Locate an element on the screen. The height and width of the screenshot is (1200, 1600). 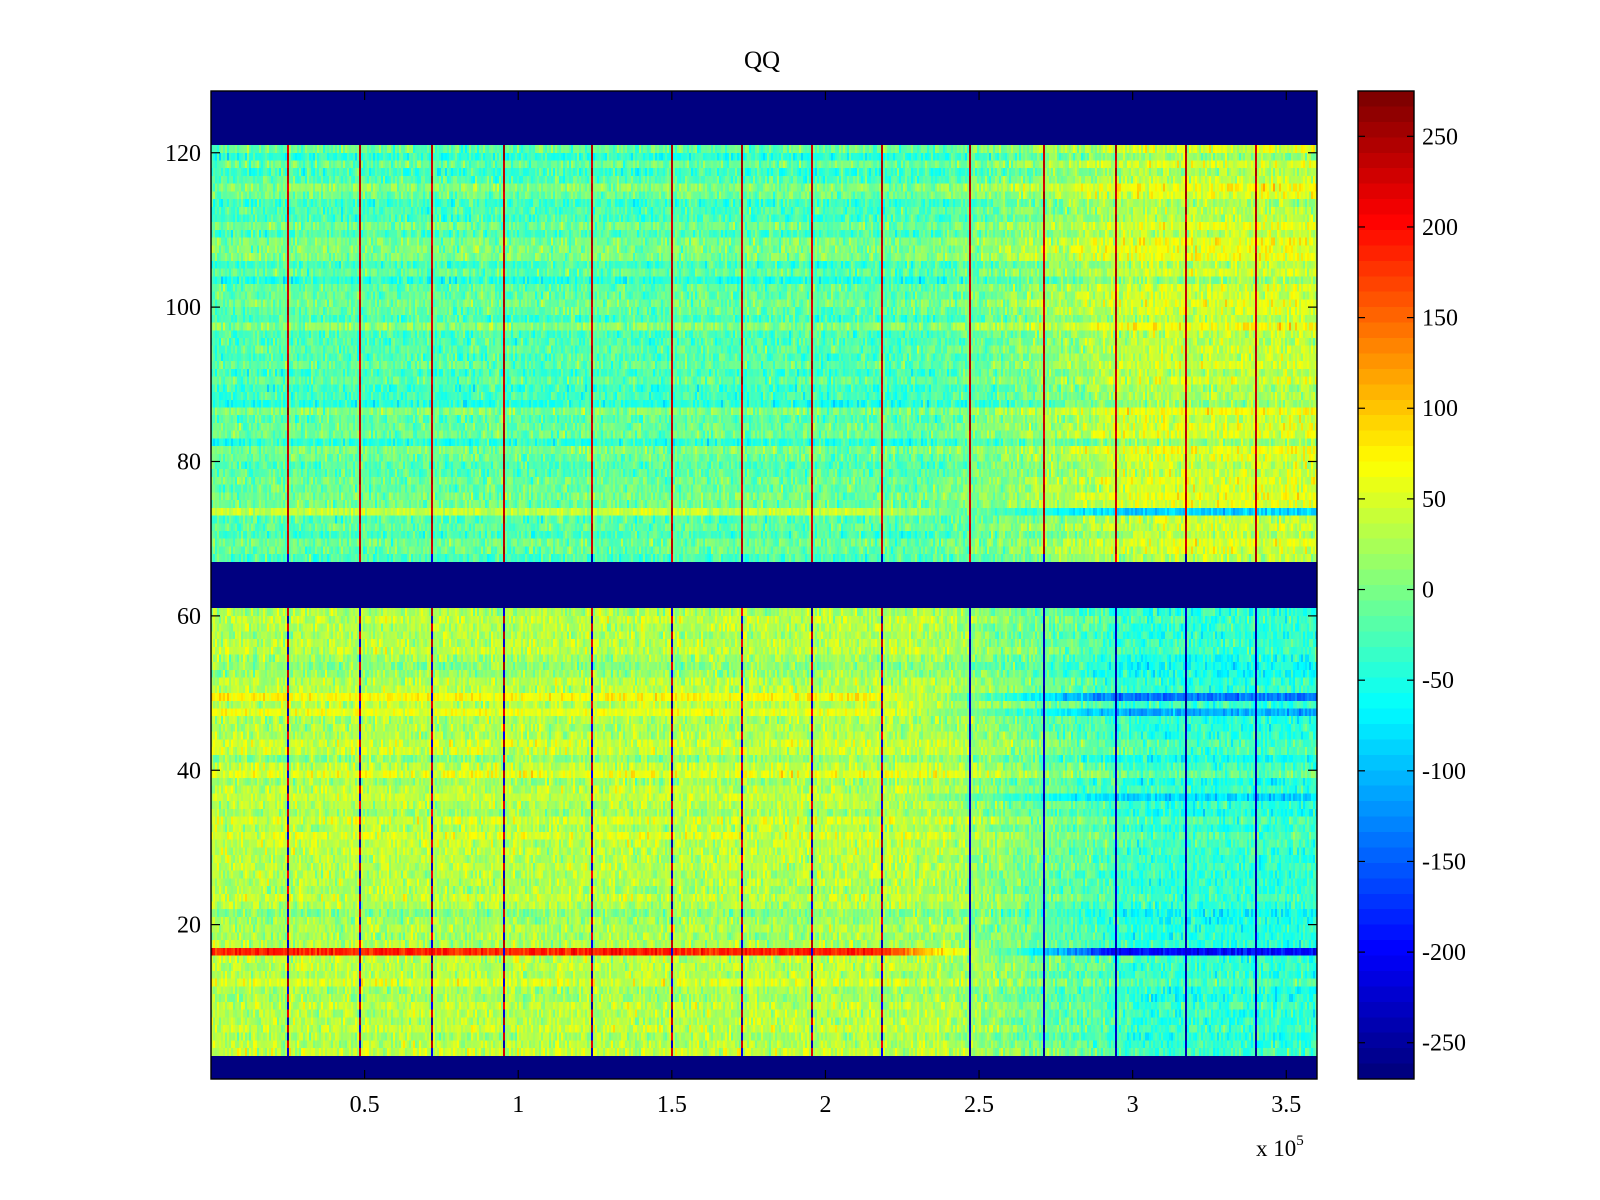
y-tick-label: 120 is located at coordinates (183, 154).